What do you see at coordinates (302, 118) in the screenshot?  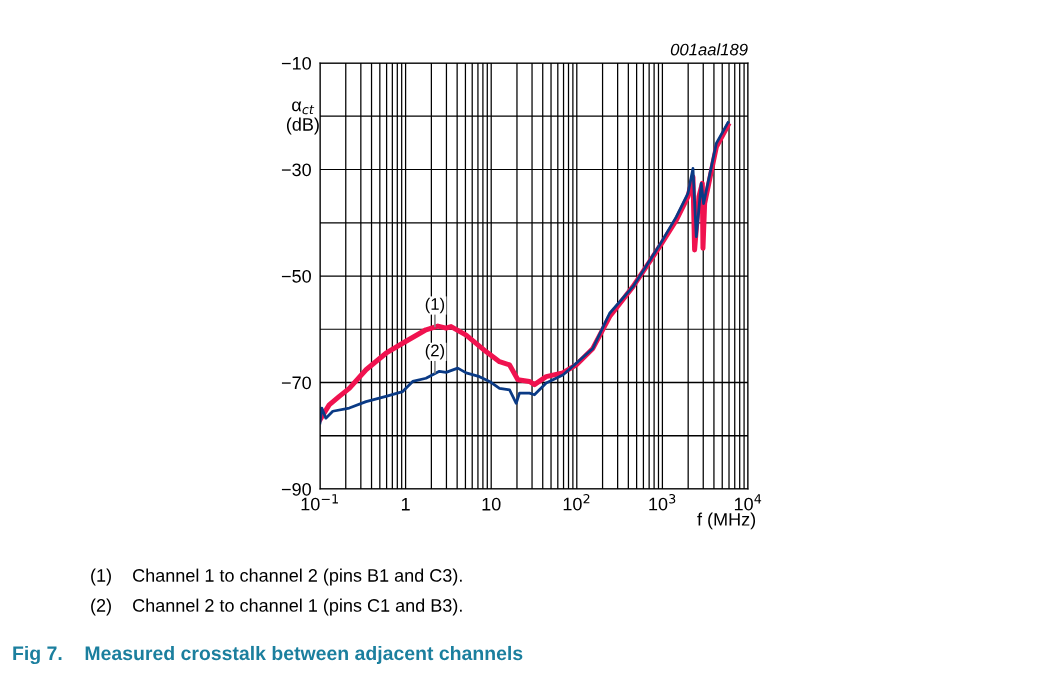 I see `y-axis-title: α$_{ct}$ (dB)` at bounding box center [302, 118].